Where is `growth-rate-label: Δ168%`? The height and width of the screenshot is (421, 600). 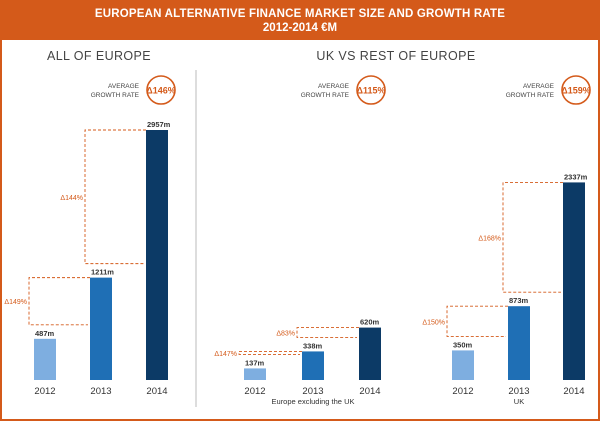
growth-rate-label: Δ168% is located at coordinates (489, 238).